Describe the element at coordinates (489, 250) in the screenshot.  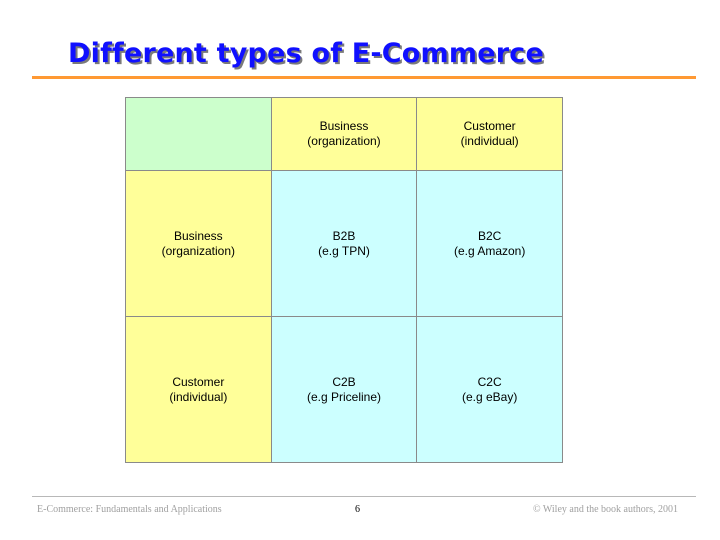
I see `cell-b2c-example: (e.g Amazon)` at that location.